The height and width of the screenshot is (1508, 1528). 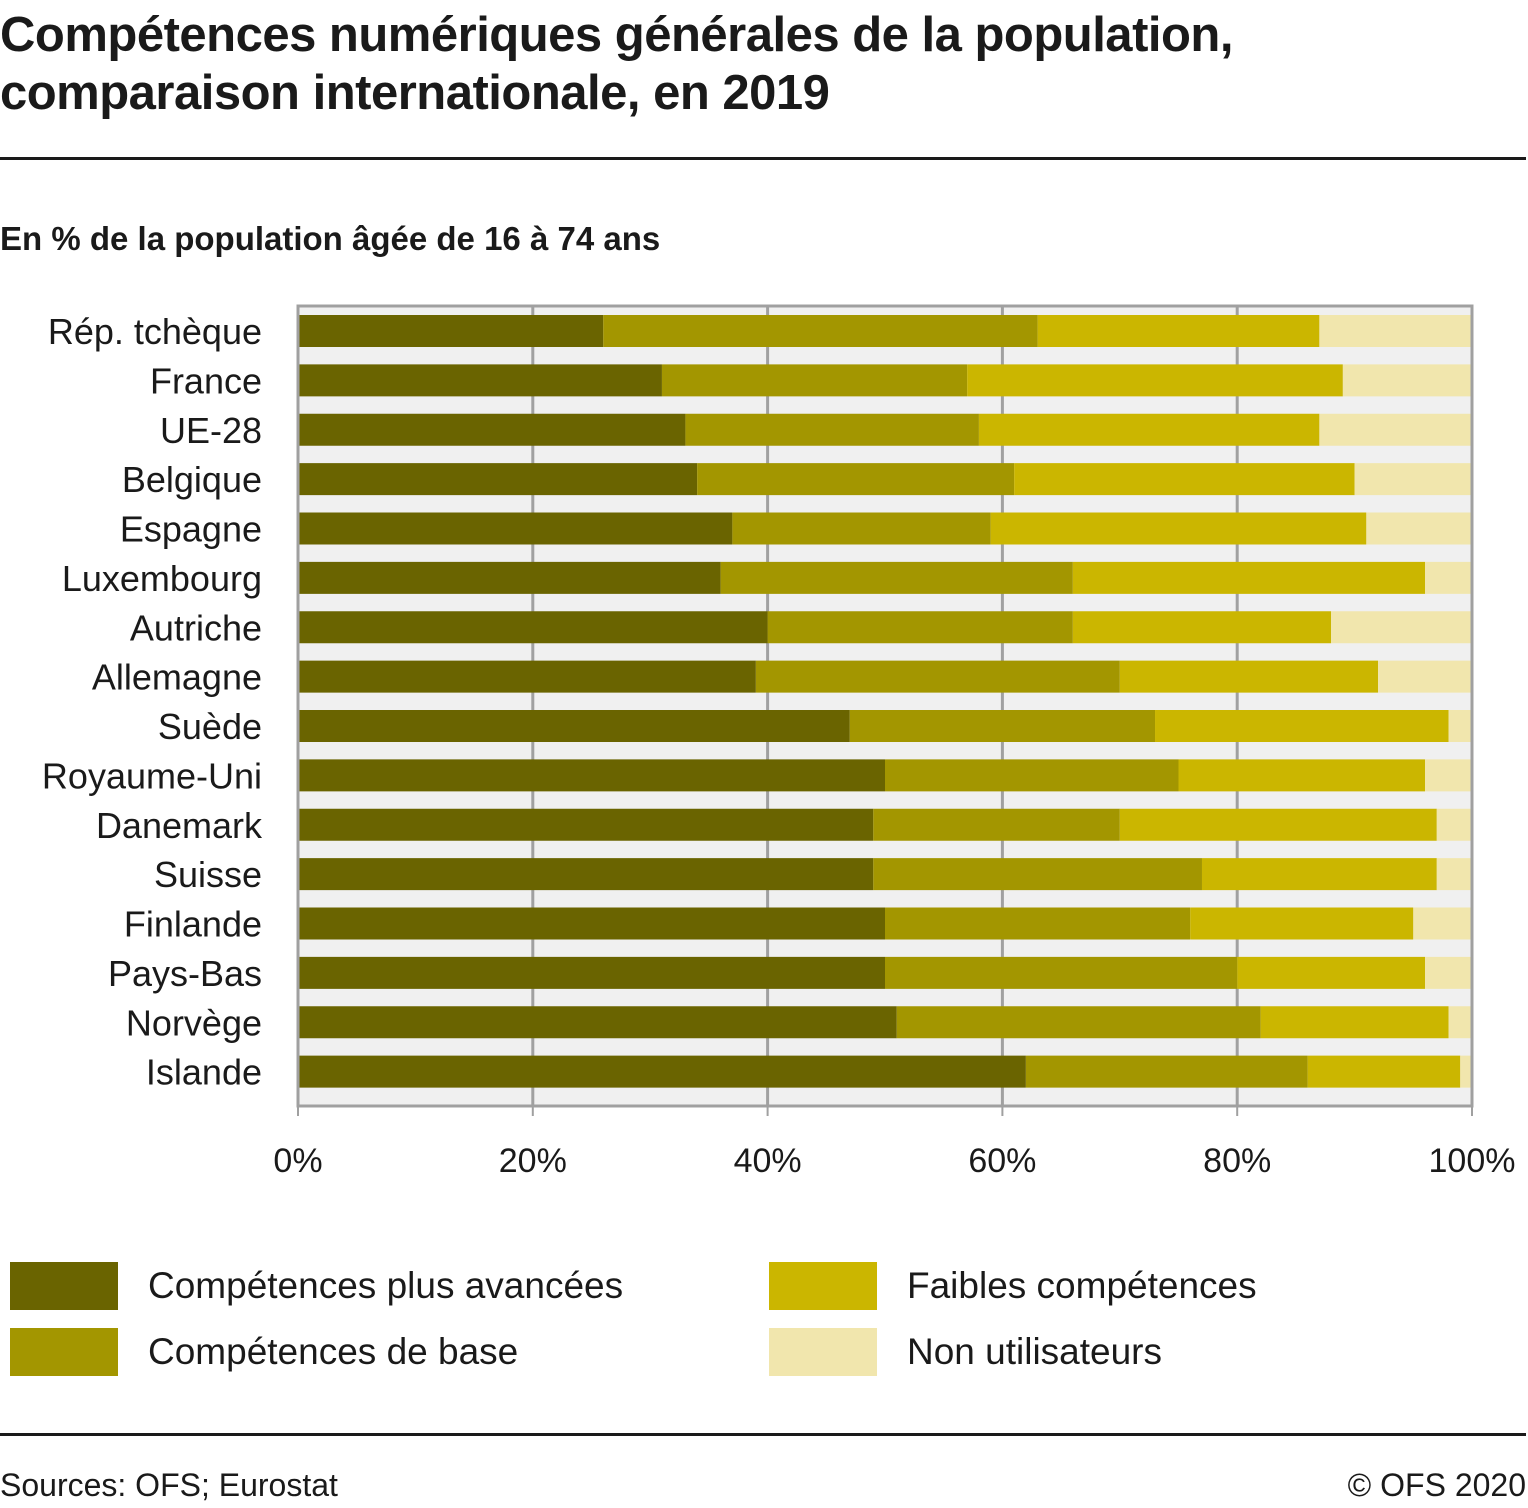 I want to click on category-label: Rép. tchèque, so click(x=155, y=331).